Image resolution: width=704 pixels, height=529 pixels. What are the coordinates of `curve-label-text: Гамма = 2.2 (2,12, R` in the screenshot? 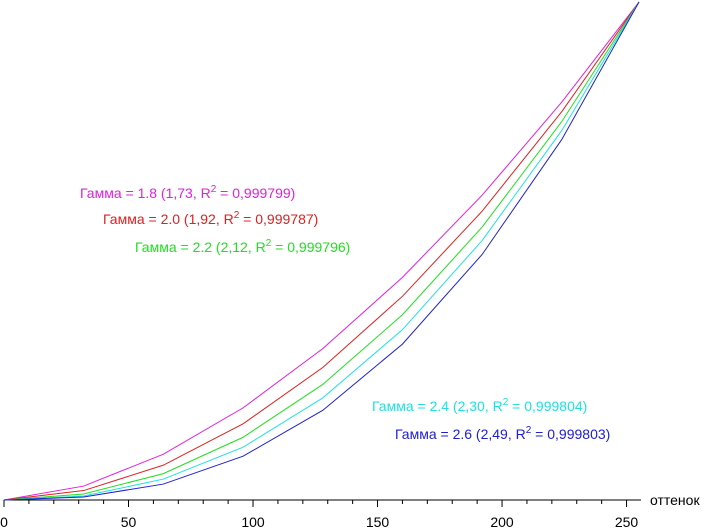 It's located at (200, 247).